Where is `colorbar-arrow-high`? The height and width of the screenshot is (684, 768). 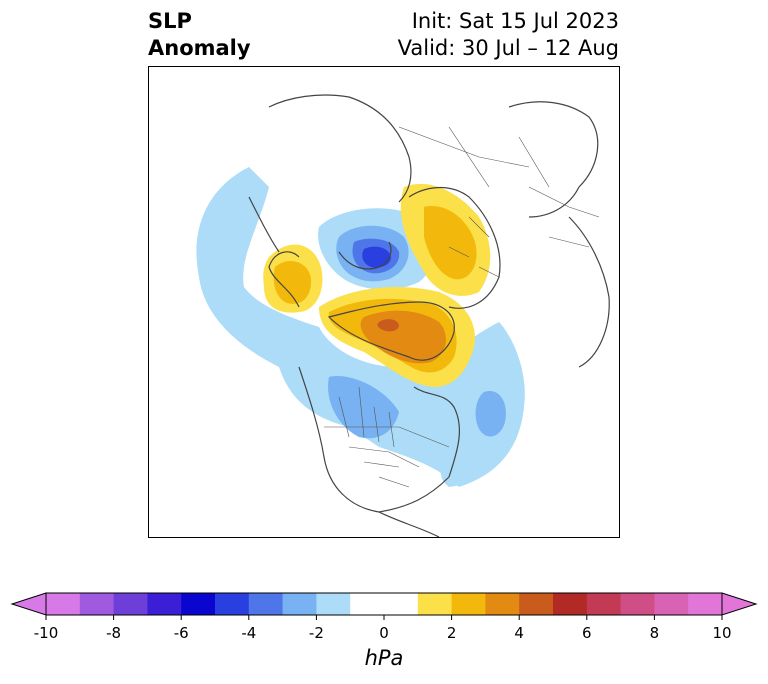
colorbar-arrow-high is located at coordinates (739, 604).